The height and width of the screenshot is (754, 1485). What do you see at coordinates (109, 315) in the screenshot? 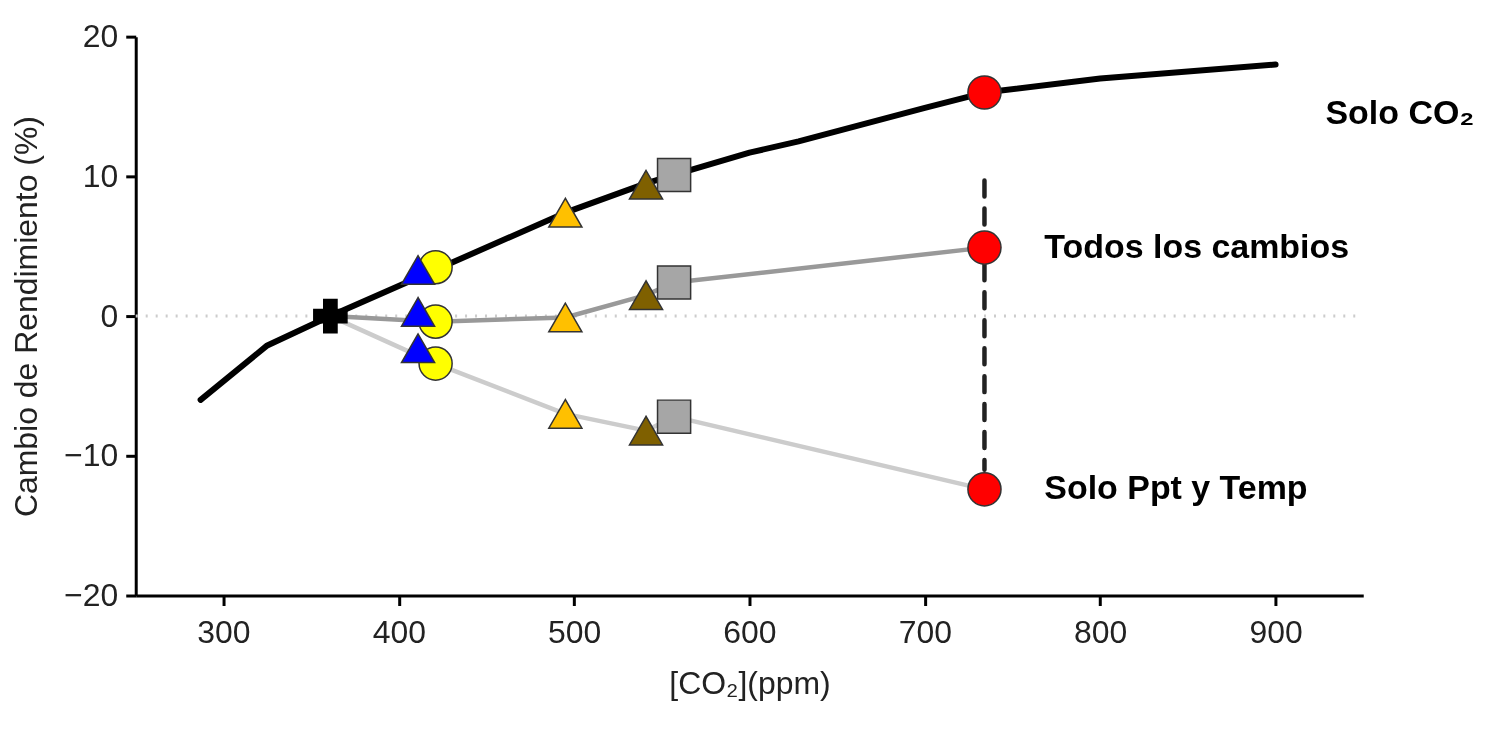
I see `y-tick-label: 0` at bounding box center [109, 315].